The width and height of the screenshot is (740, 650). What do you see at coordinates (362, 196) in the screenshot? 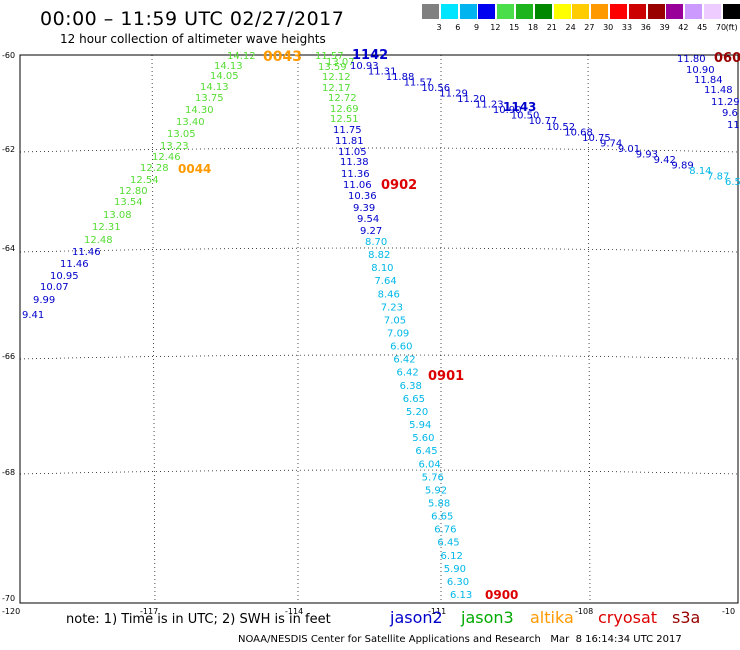
I see `swh-value: 10.36` at bounding box center [362, 196].